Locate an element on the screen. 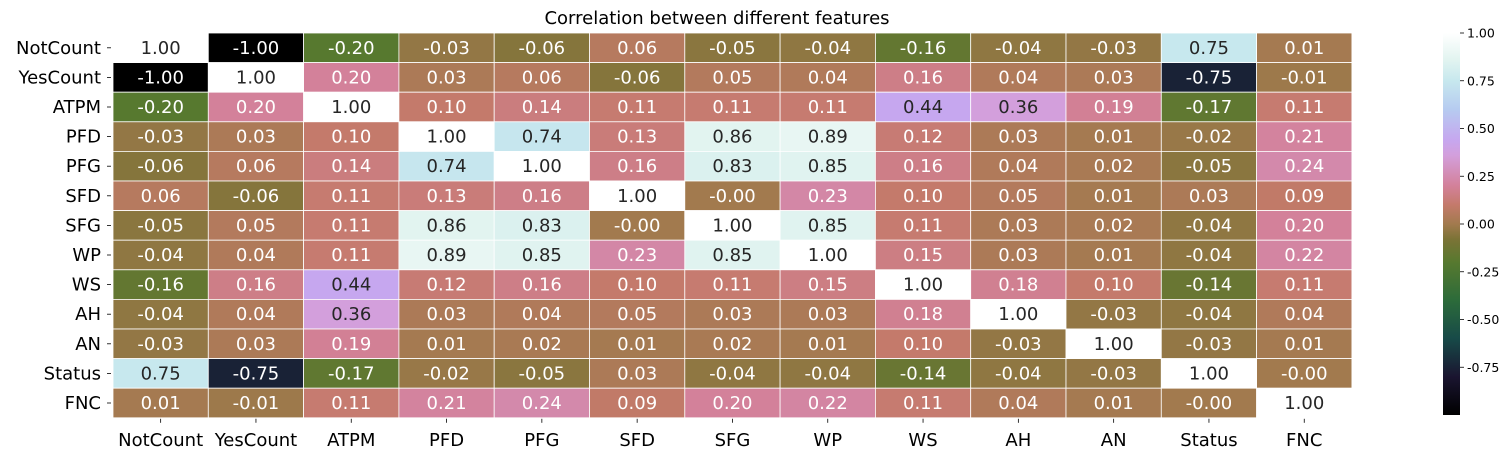 The height and width of the screenshot is (457, 1510). cell-value-label: 0.75 is located at coordinates (1209, 48).